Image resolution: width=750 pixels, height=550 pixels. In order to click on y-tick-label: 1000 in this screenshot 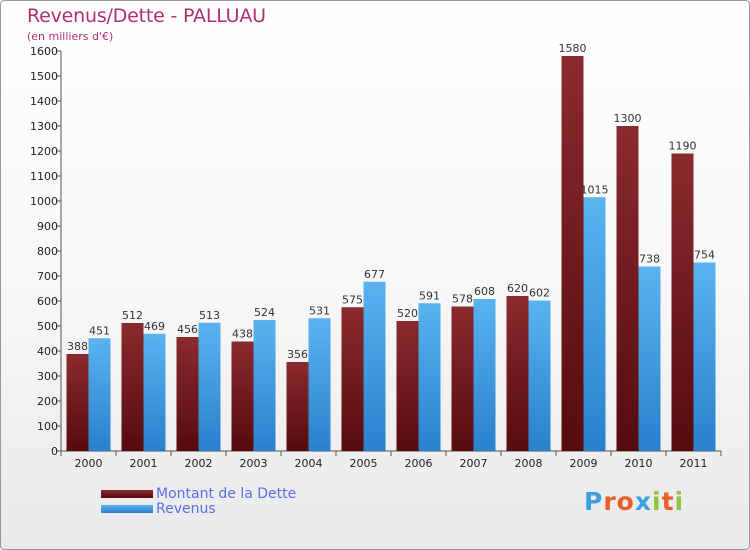, I will do `click(44, 201)`.